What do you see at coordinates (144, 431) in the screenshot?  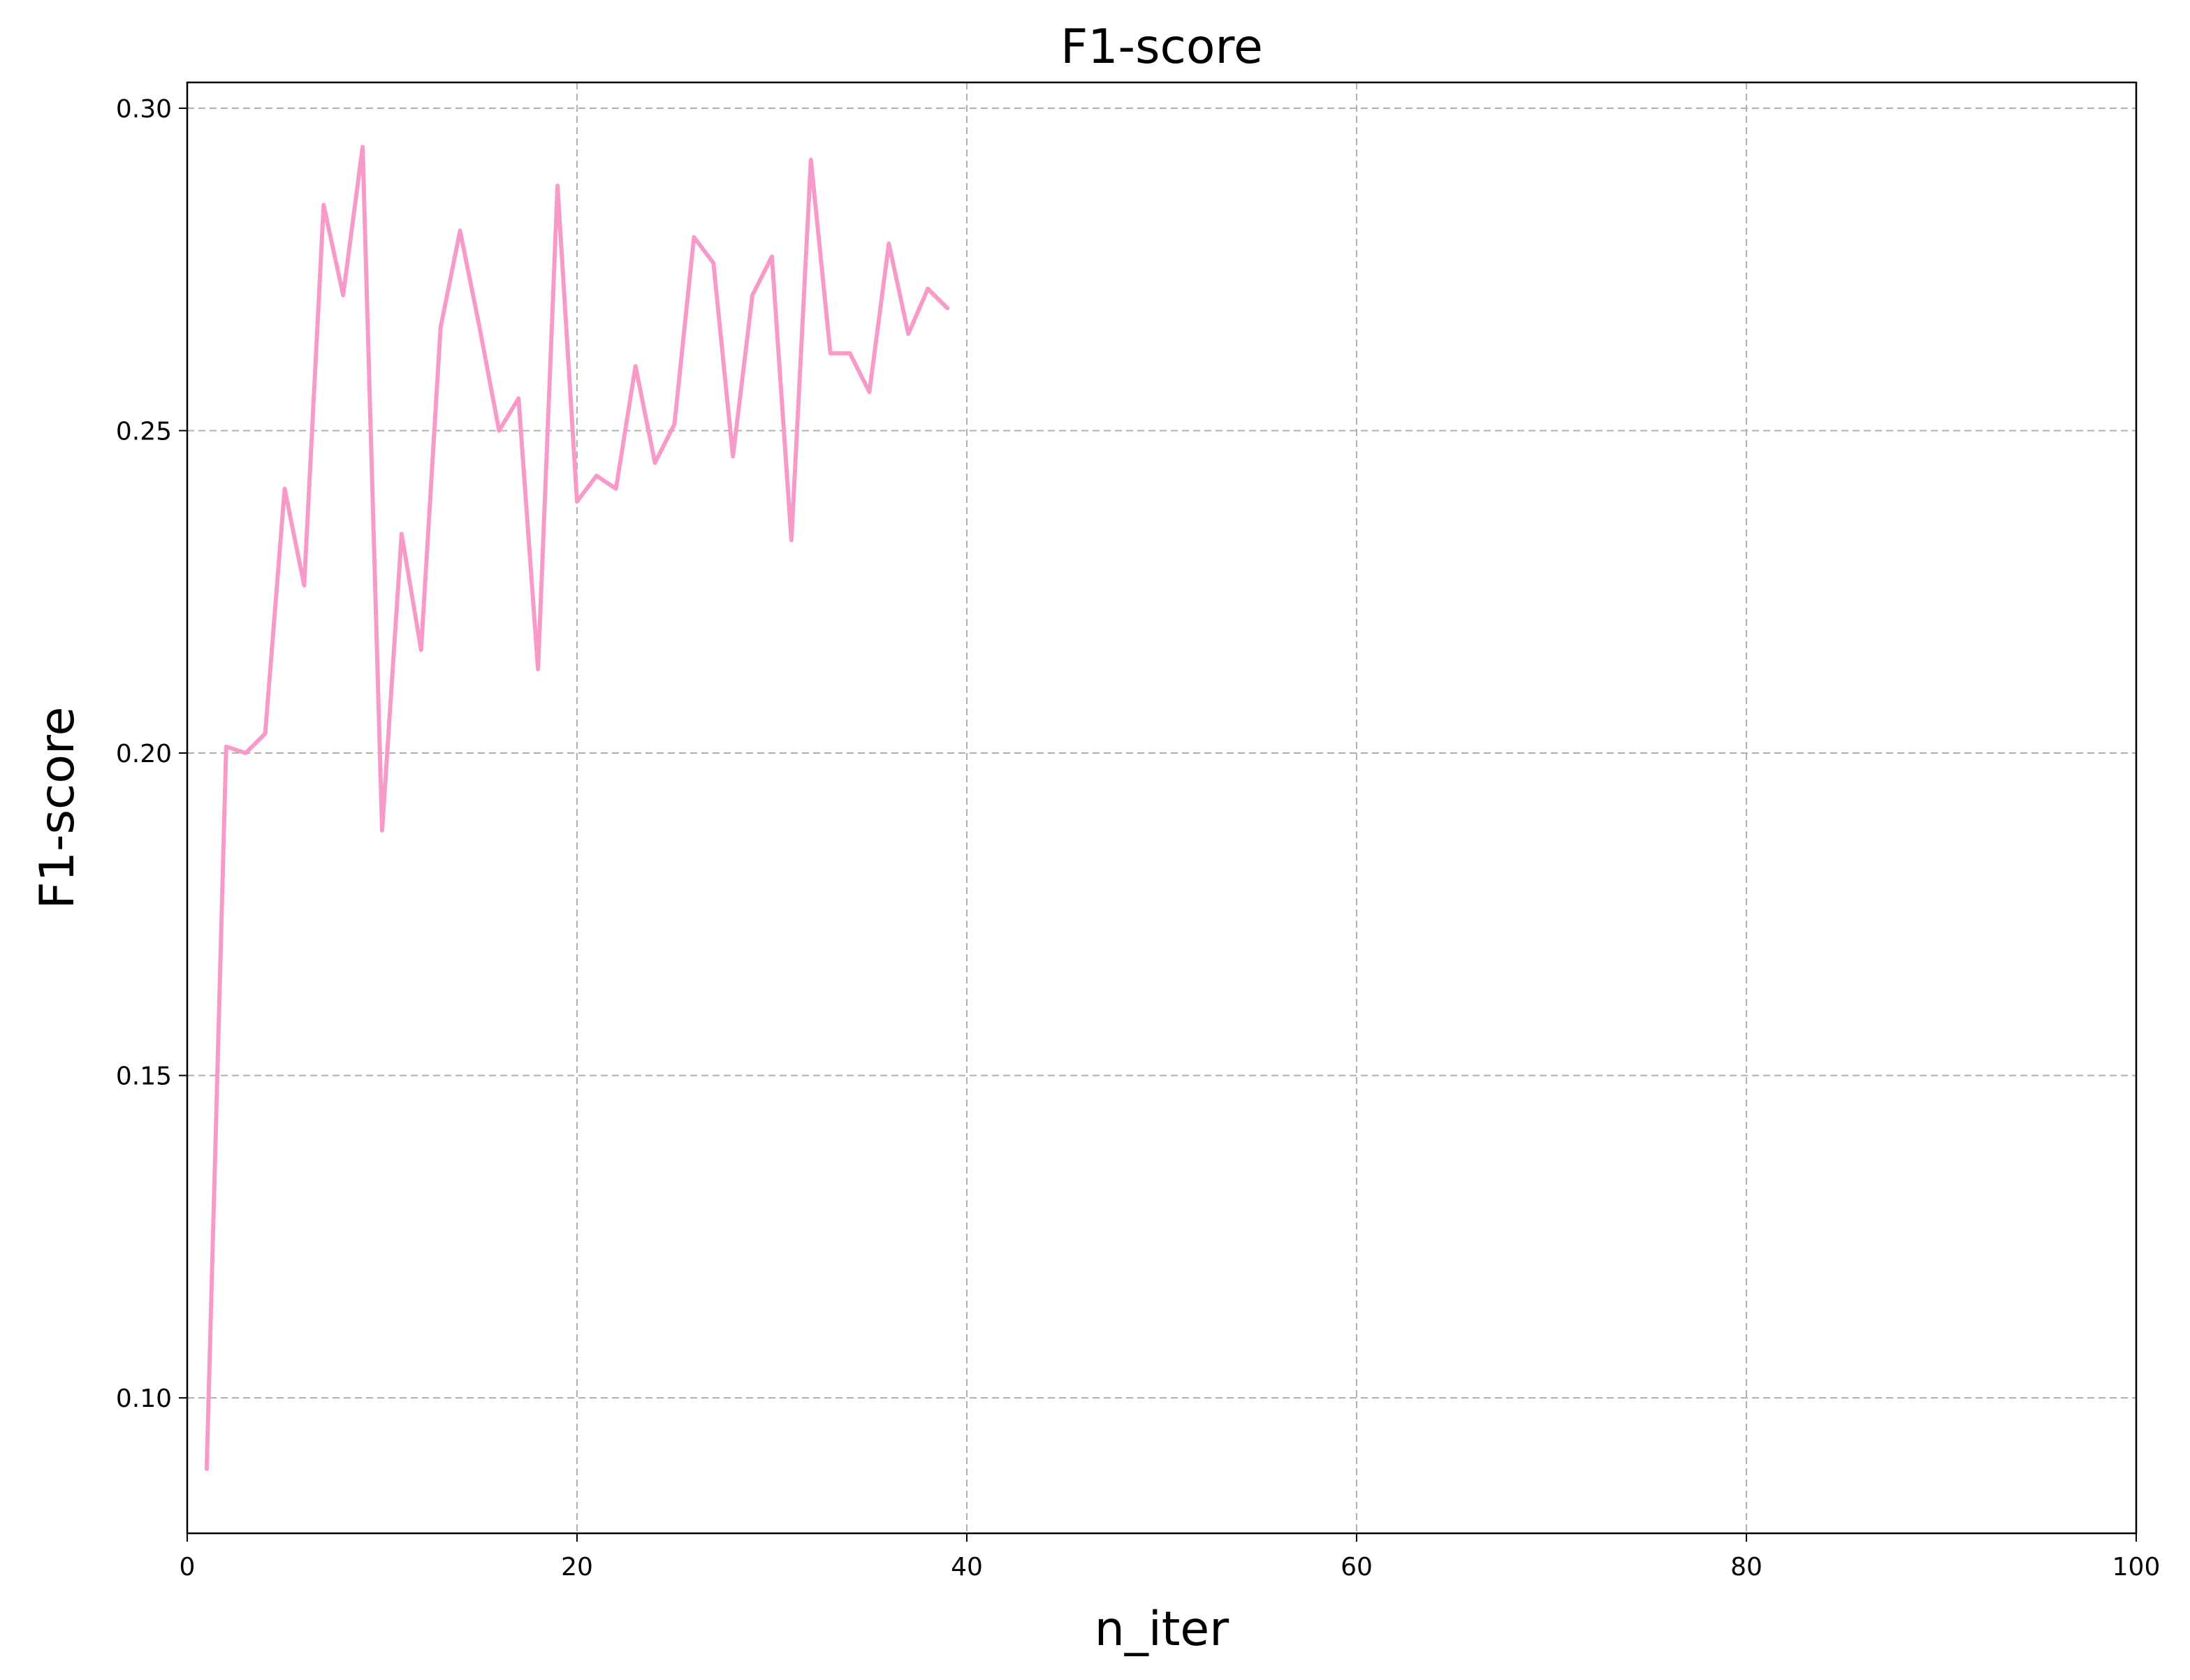 I see `y-tick-label: 0.25` at bounding box center [144, 431].